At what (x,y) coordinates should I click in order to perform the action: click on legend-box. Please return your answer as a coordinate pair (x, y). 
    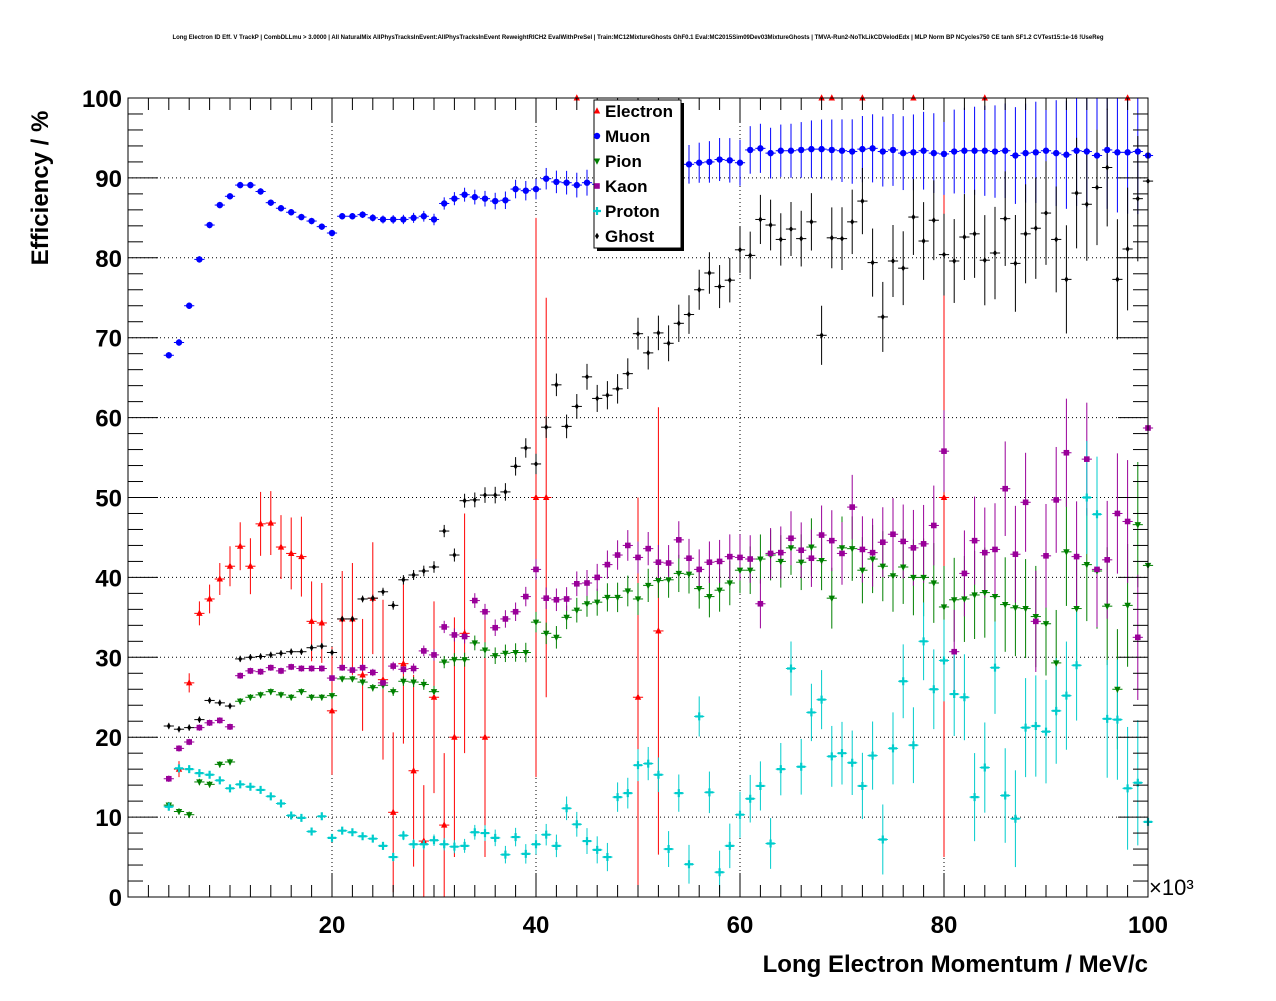
    Looking at the image, I should click on (637, 174).